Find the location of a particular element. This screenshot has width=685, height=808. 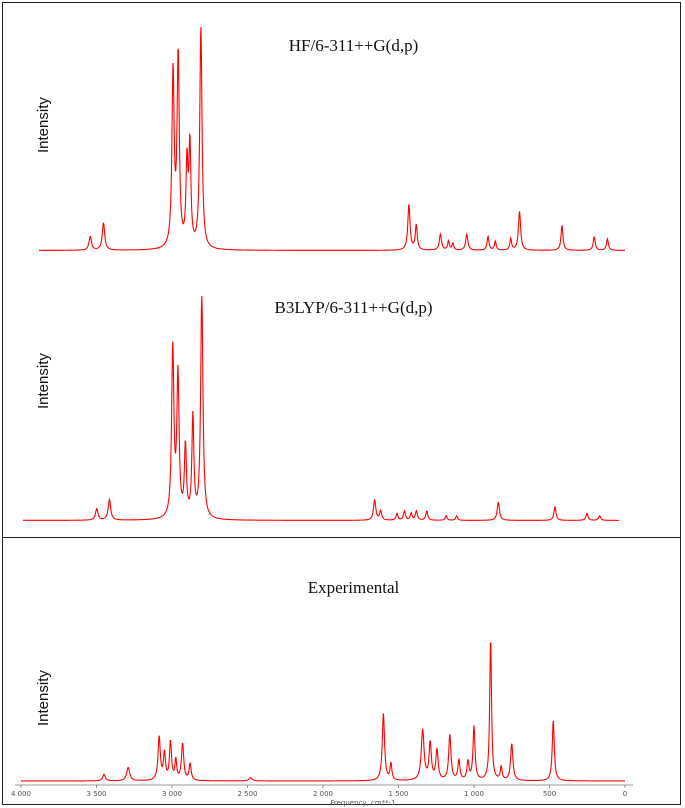

panel-title-b3lyp: B3LYP/6-311++G(d,p) is located at coordinates (353, 307).